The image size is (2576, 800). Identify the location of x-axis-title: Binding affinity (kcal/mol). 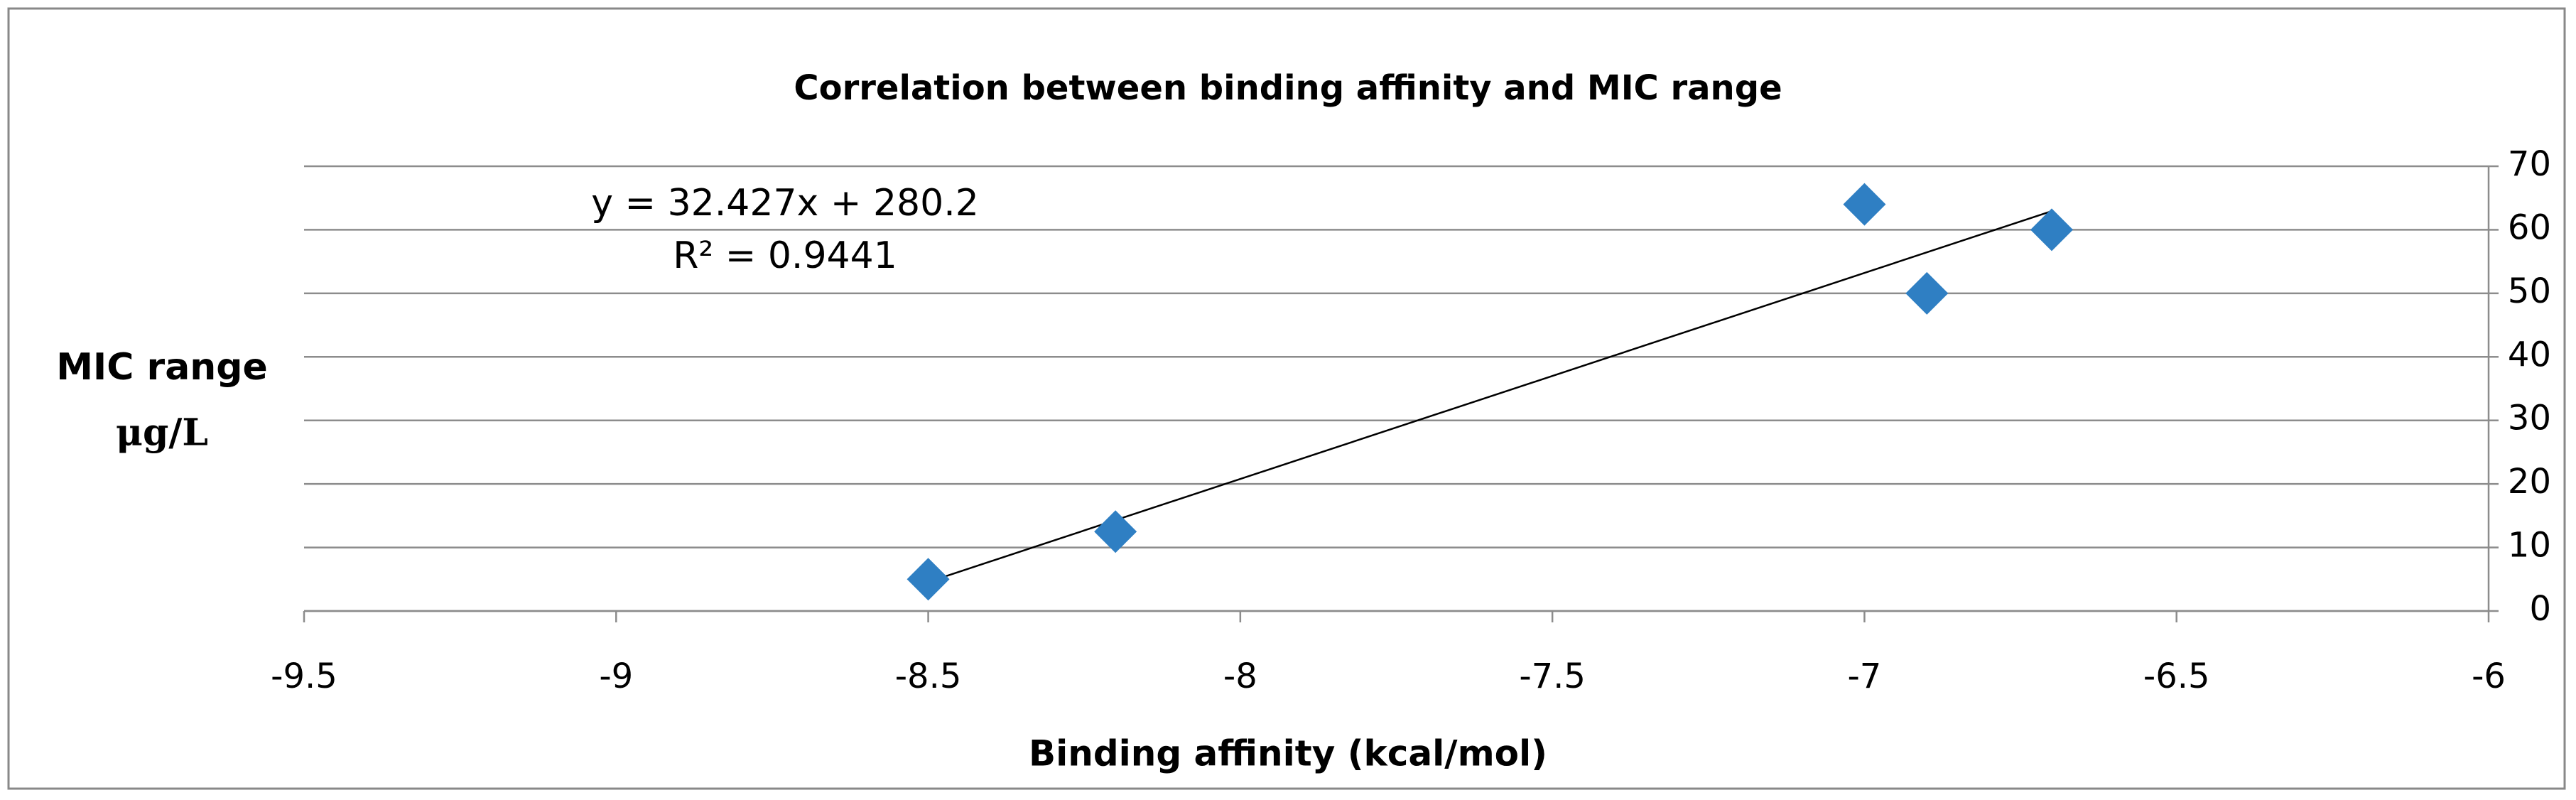
(1288, 753).